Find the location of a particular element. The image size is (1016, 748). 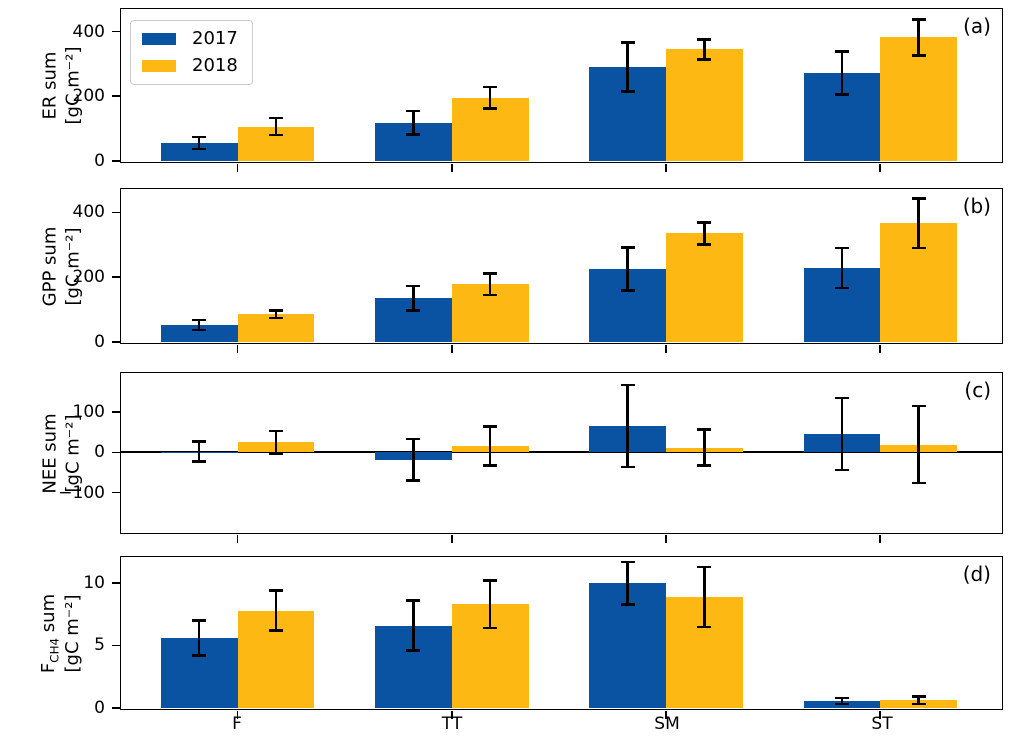

panel-label-d: (d) is located at coordinates (976, 574).